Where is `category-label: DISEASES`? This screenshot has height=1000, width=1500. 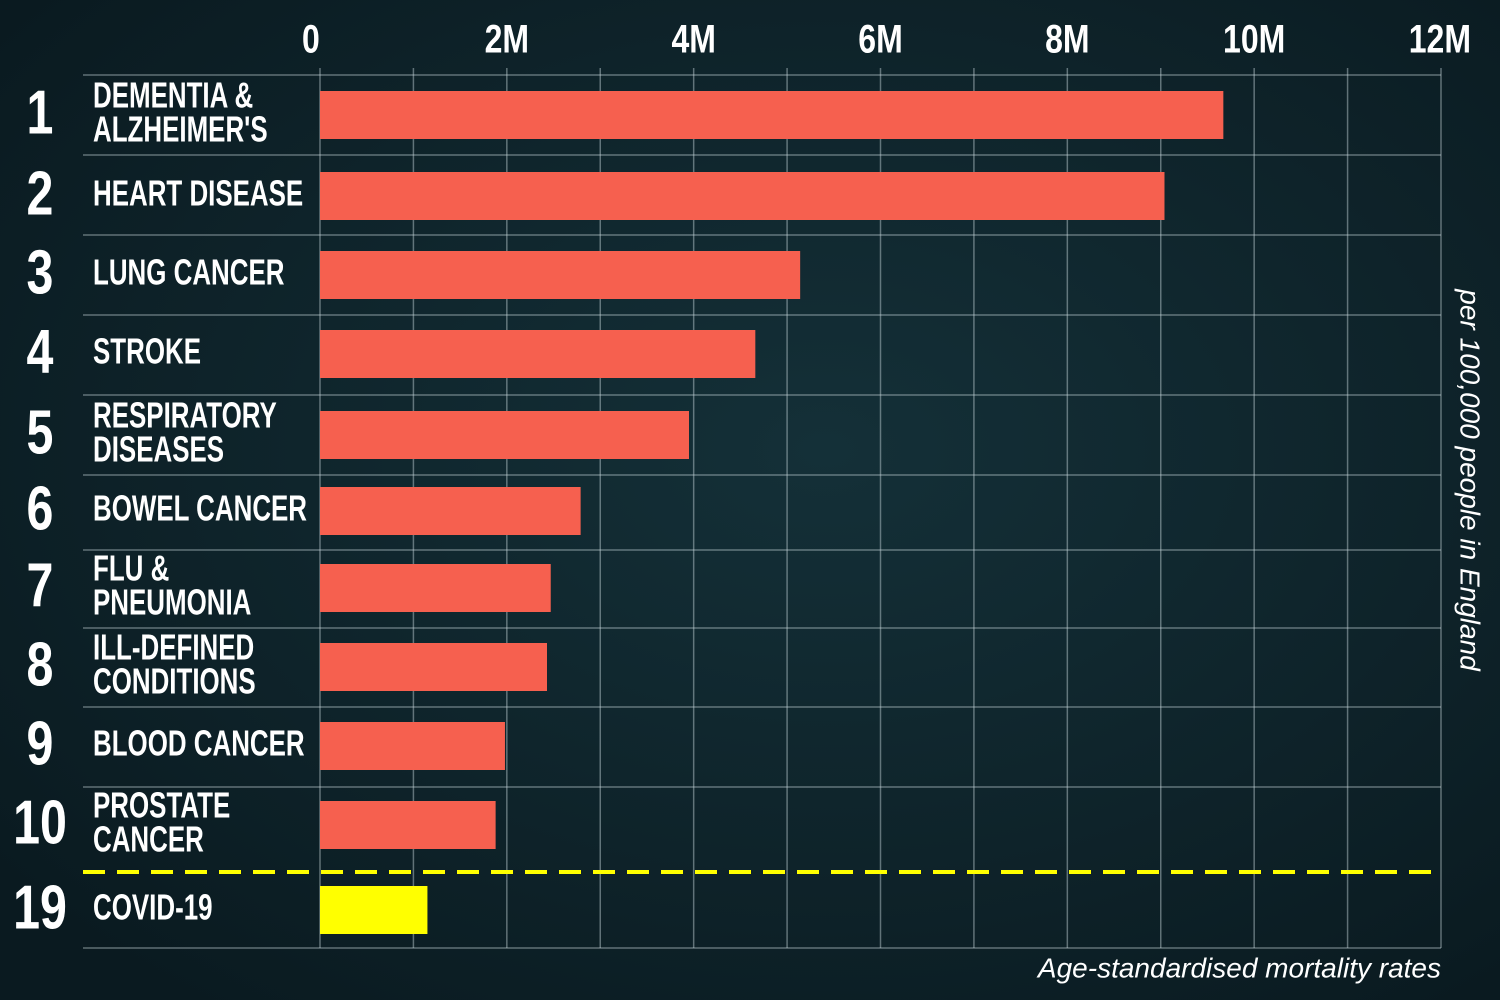
category-label: DISEASES is located at coordinates (158, 449).